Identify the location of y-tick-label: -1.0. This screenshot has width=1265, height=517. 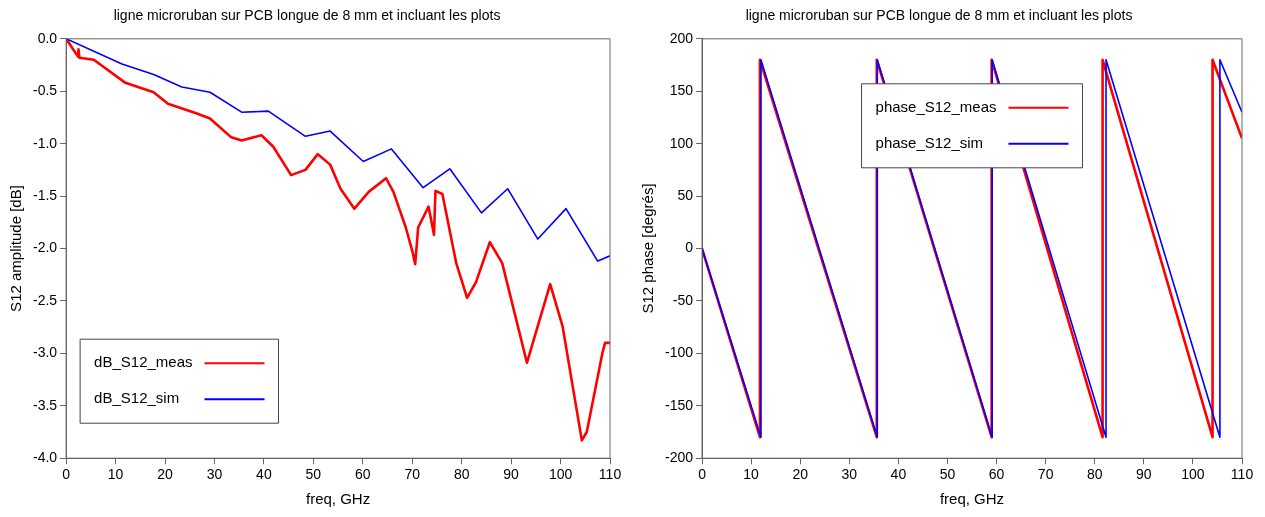
(45, 142).